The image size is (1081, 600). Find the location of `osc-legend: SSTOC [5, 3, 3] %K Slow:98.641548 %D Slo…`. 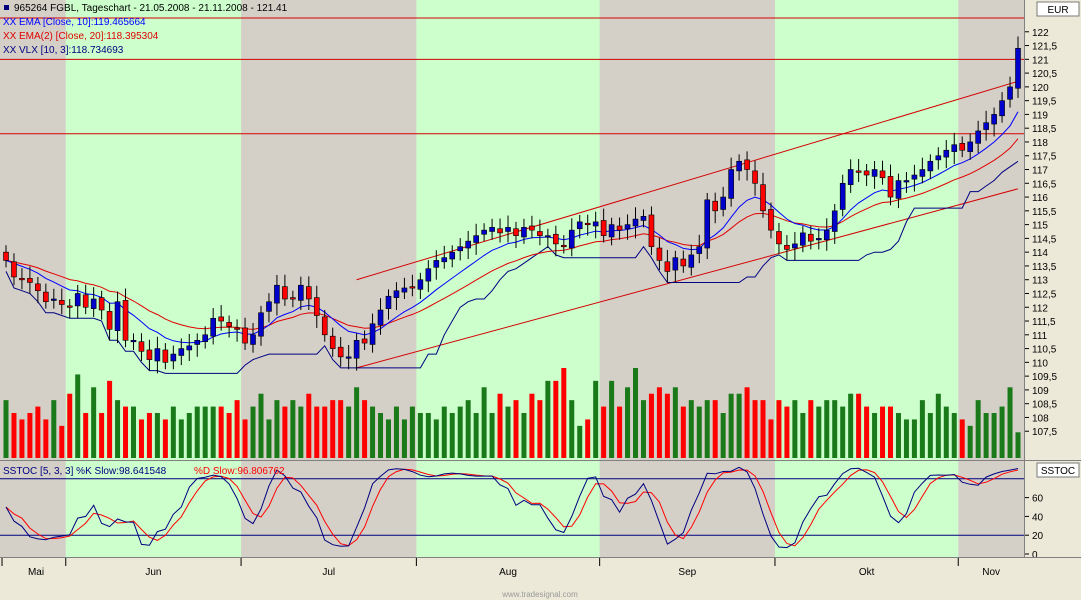

osc-legend: SSTOC [5, 3, 3] %K Slow:98.641548 %D Slo… is located at coordinates (144, 471).